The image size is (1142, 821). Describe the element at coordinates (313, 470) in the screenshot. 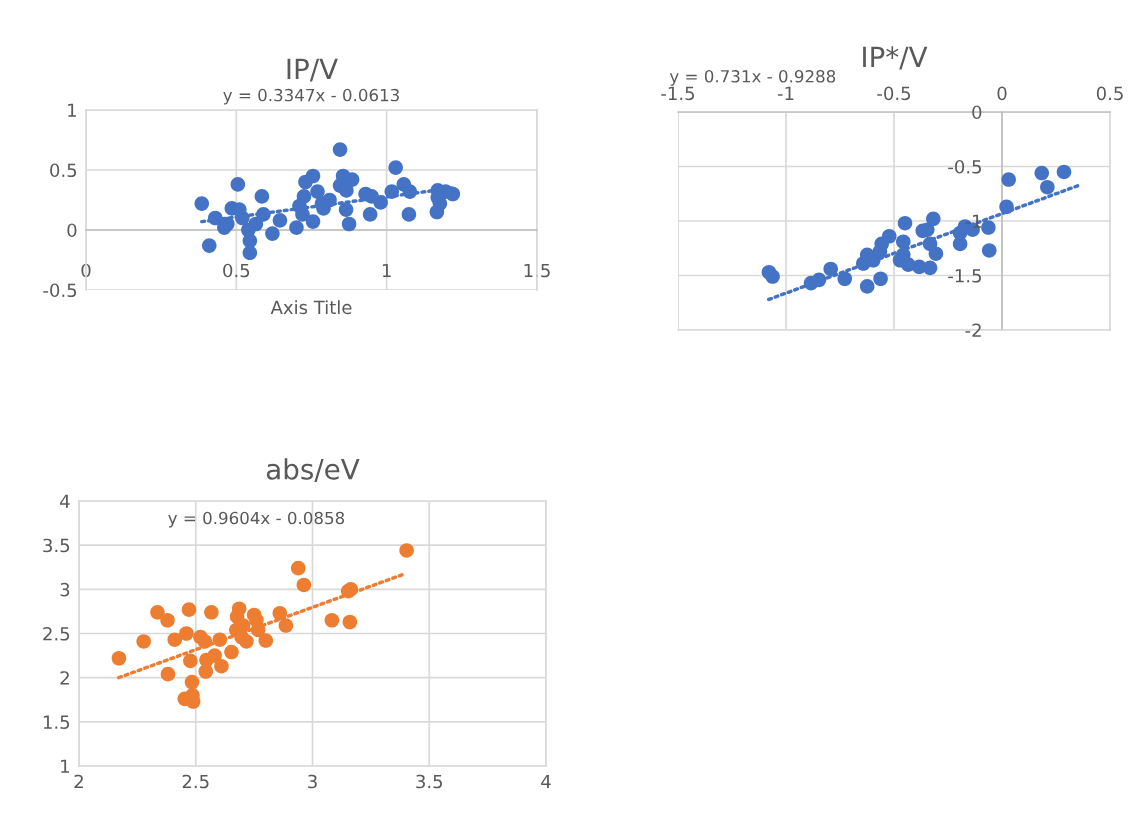

I see `chart-title: abs/eV` at that location.